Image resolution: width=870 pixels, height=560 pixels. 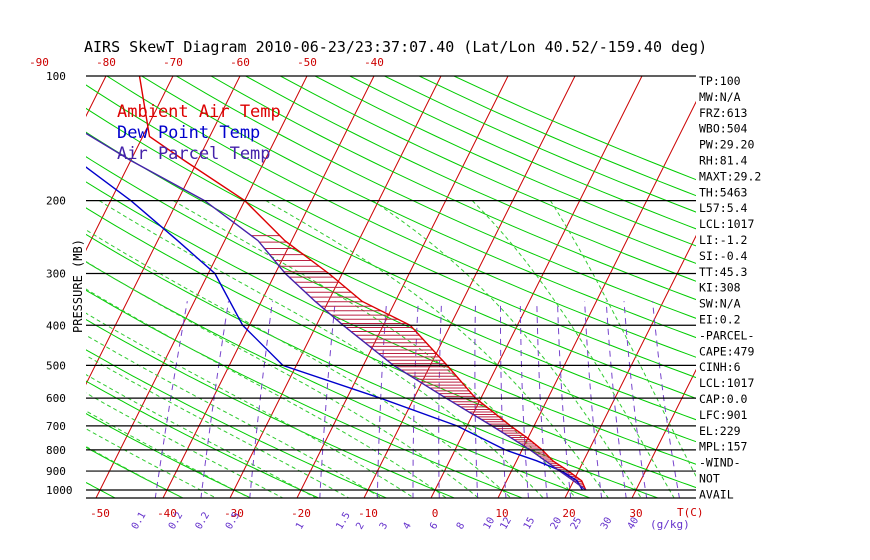 I want to click on pressure-tick-label: 400, so click(x=56, y=325).